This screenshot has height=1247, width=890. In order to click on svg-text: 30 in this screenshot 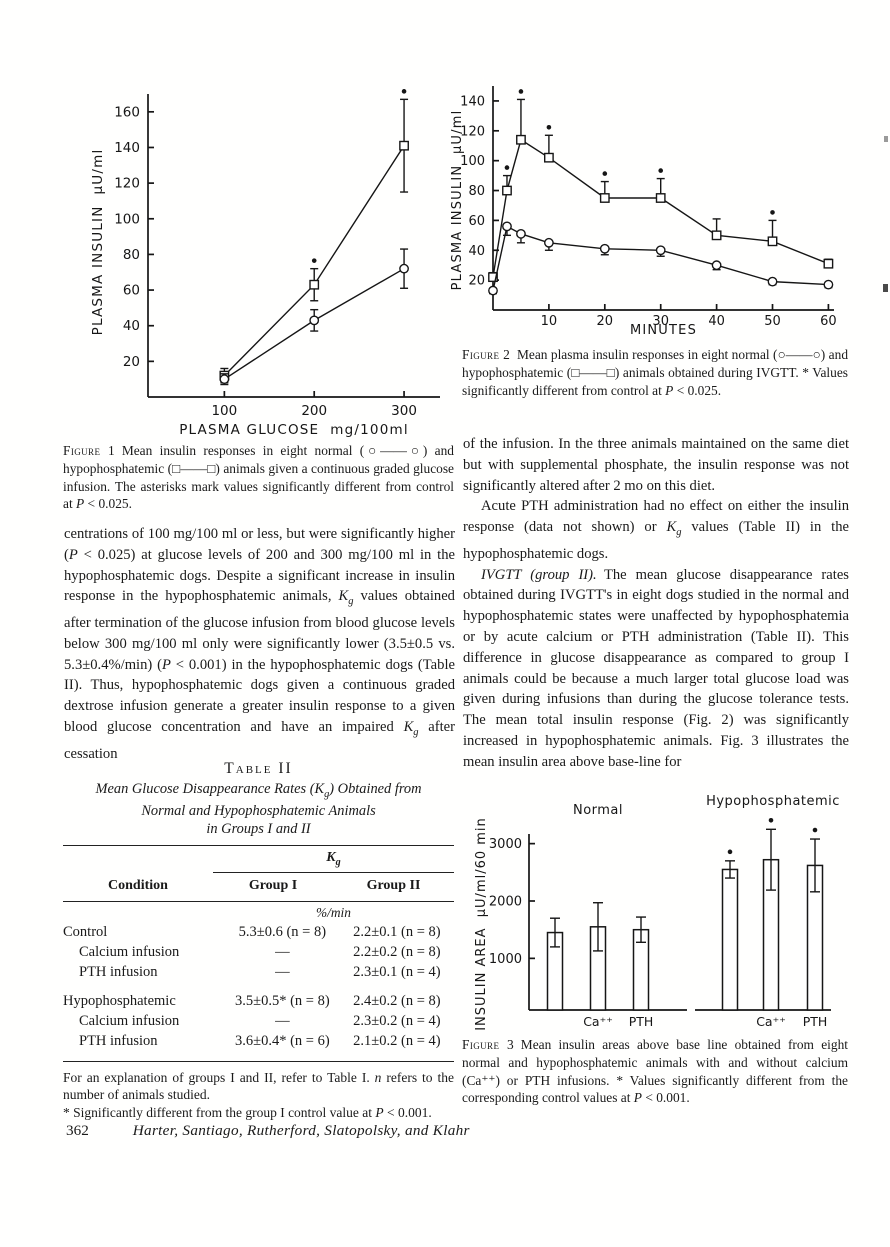, I will do `click(660, 321)`.